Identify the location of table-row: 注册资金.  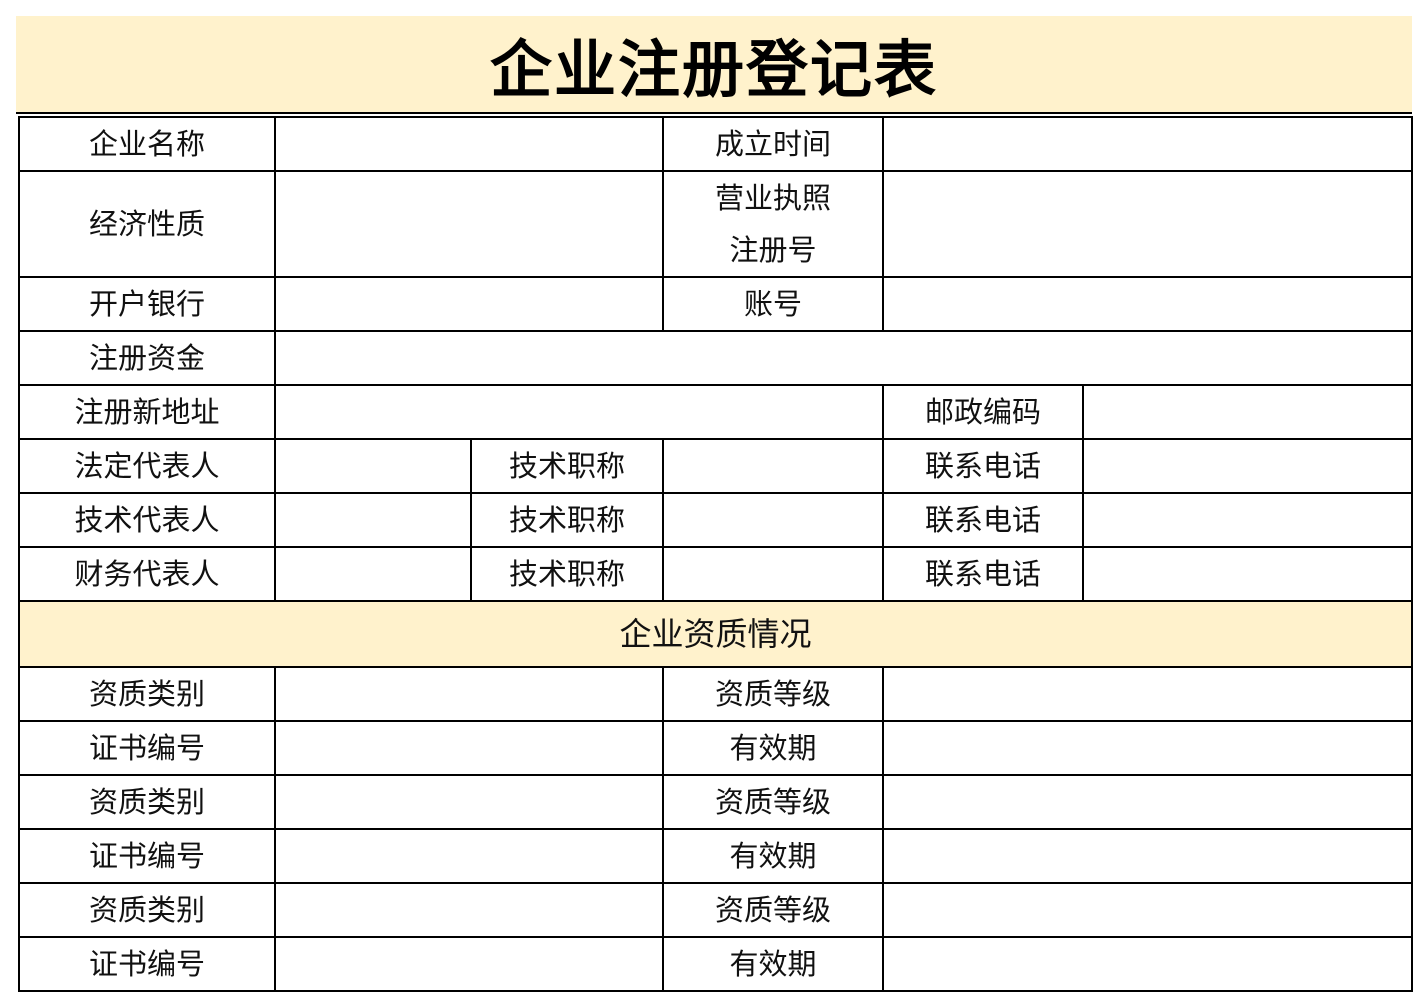
(715, 358).